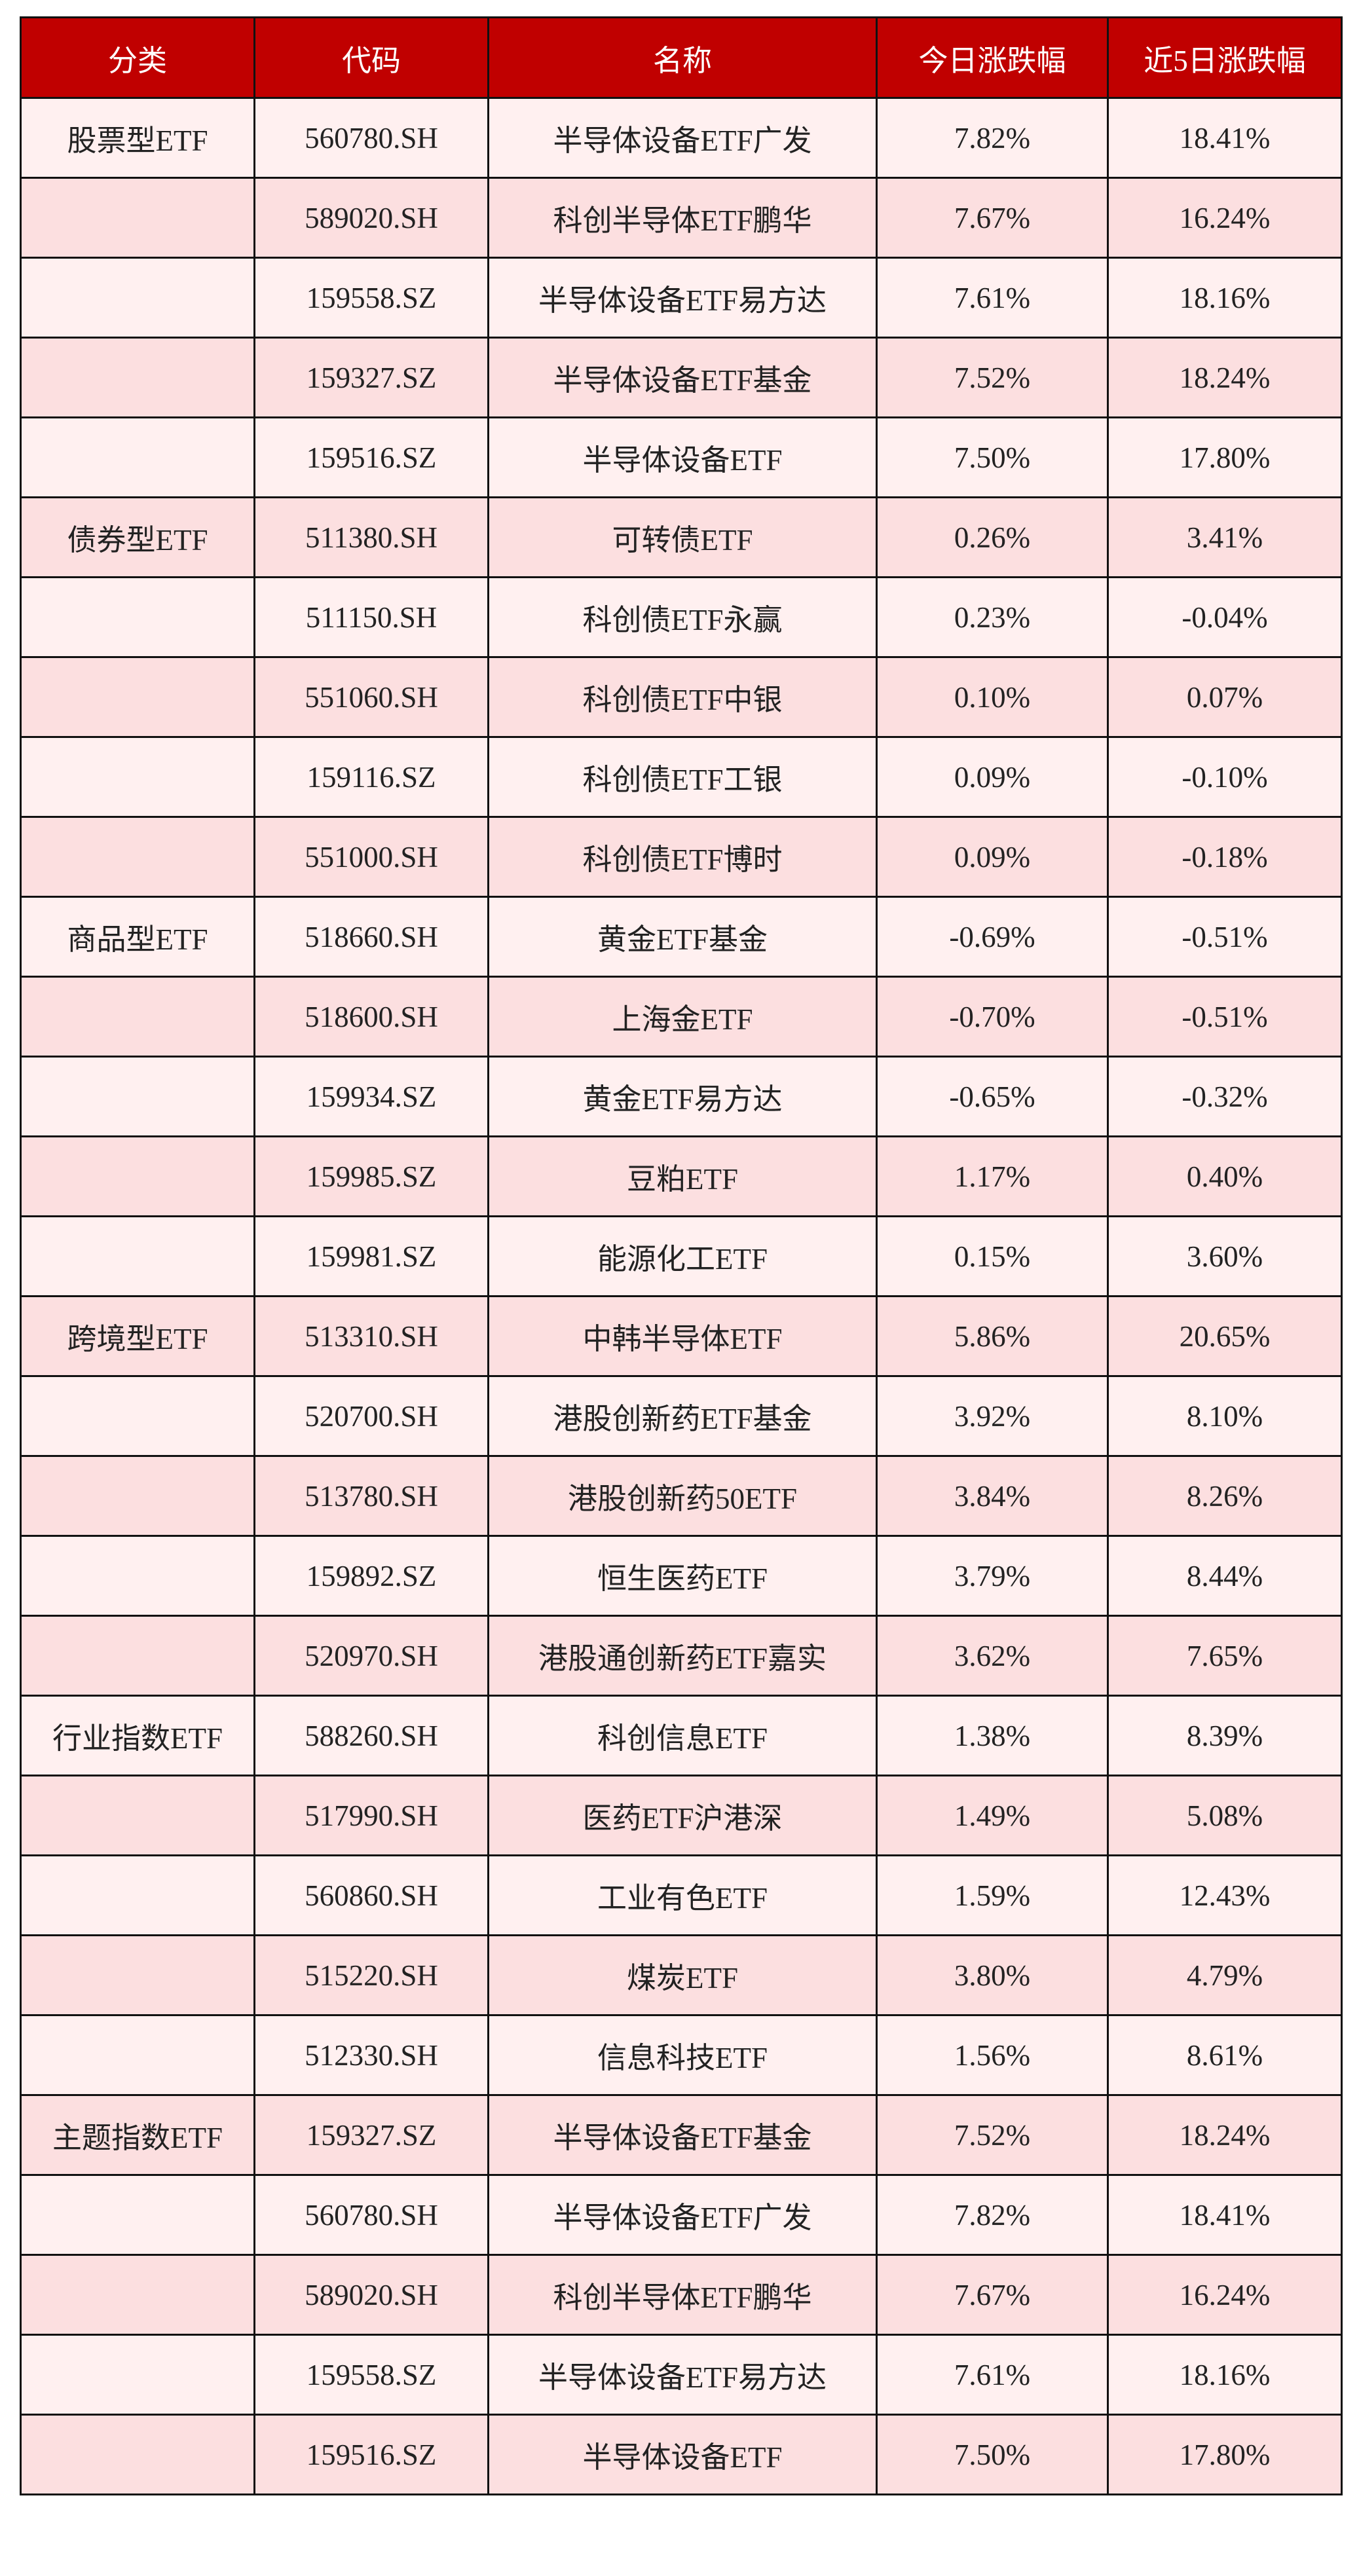 This screenshot has height=2576, width=1359. I want to click on table-cell: 黄金ETF易方达, so click(682, 1096).